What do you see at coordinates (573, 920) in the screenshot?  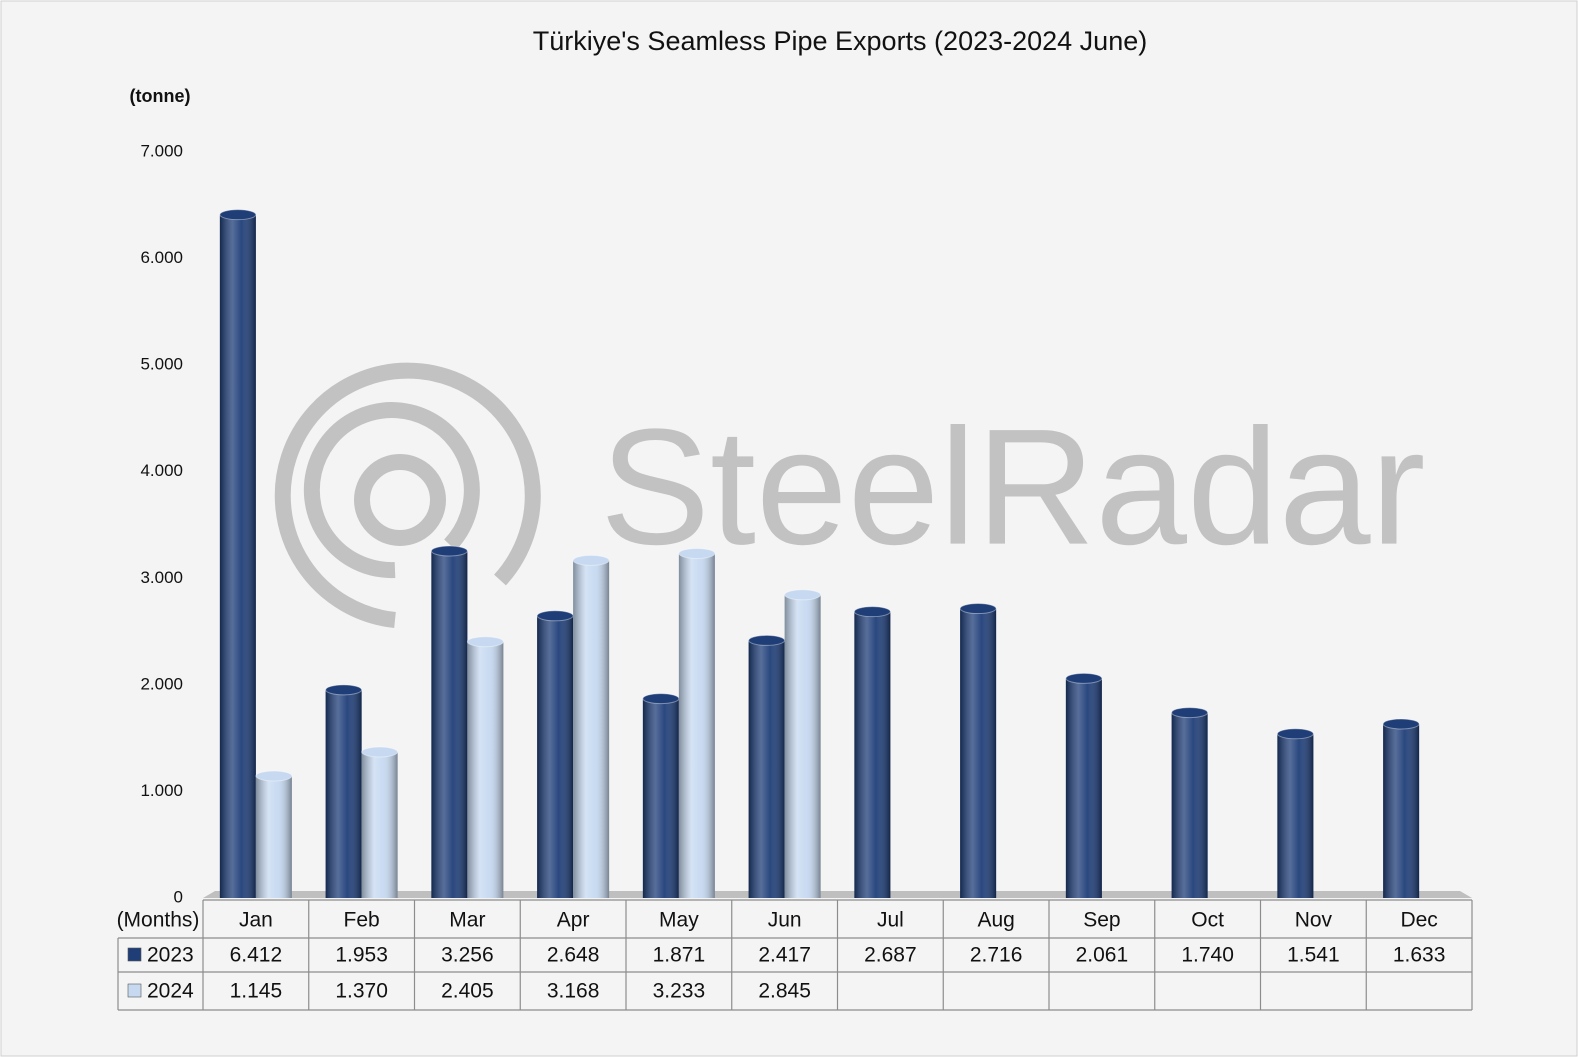 I see `x-tick-label: Apr` at bounding box center [573, 920].